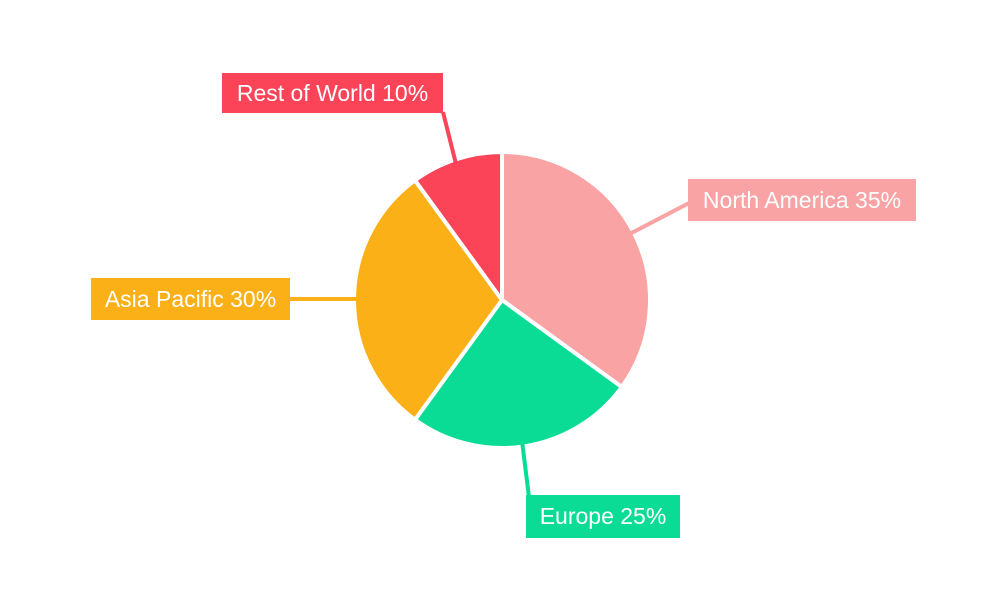 This screenshot has width=1000, height=600. What do you see at coordinates (518, 374) in the screenshot?
I see `pie-slice-europe` at bounding box center [518, 374].